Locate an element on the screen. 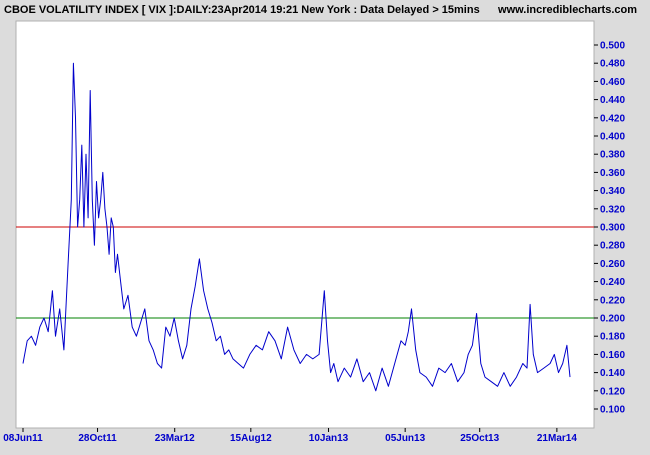 Image resolution: width=650 pixels, height=455 pixels. x-tick-label: 15Aug12 is located at coordinates (251, 438).